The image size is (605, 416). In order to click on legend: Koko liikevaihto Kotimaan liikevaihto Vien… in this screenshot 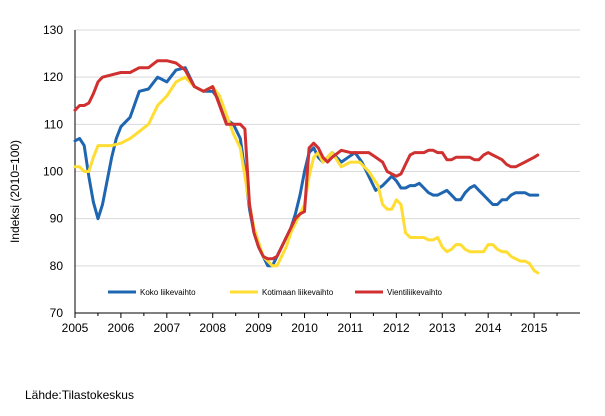, I will do `click(275, 292)`.